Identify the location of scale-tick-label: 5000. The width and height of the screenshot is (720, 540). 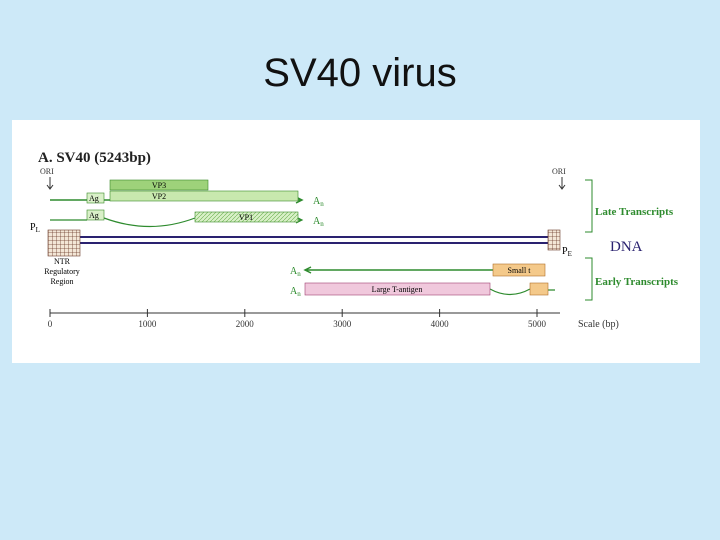
(537, 324).